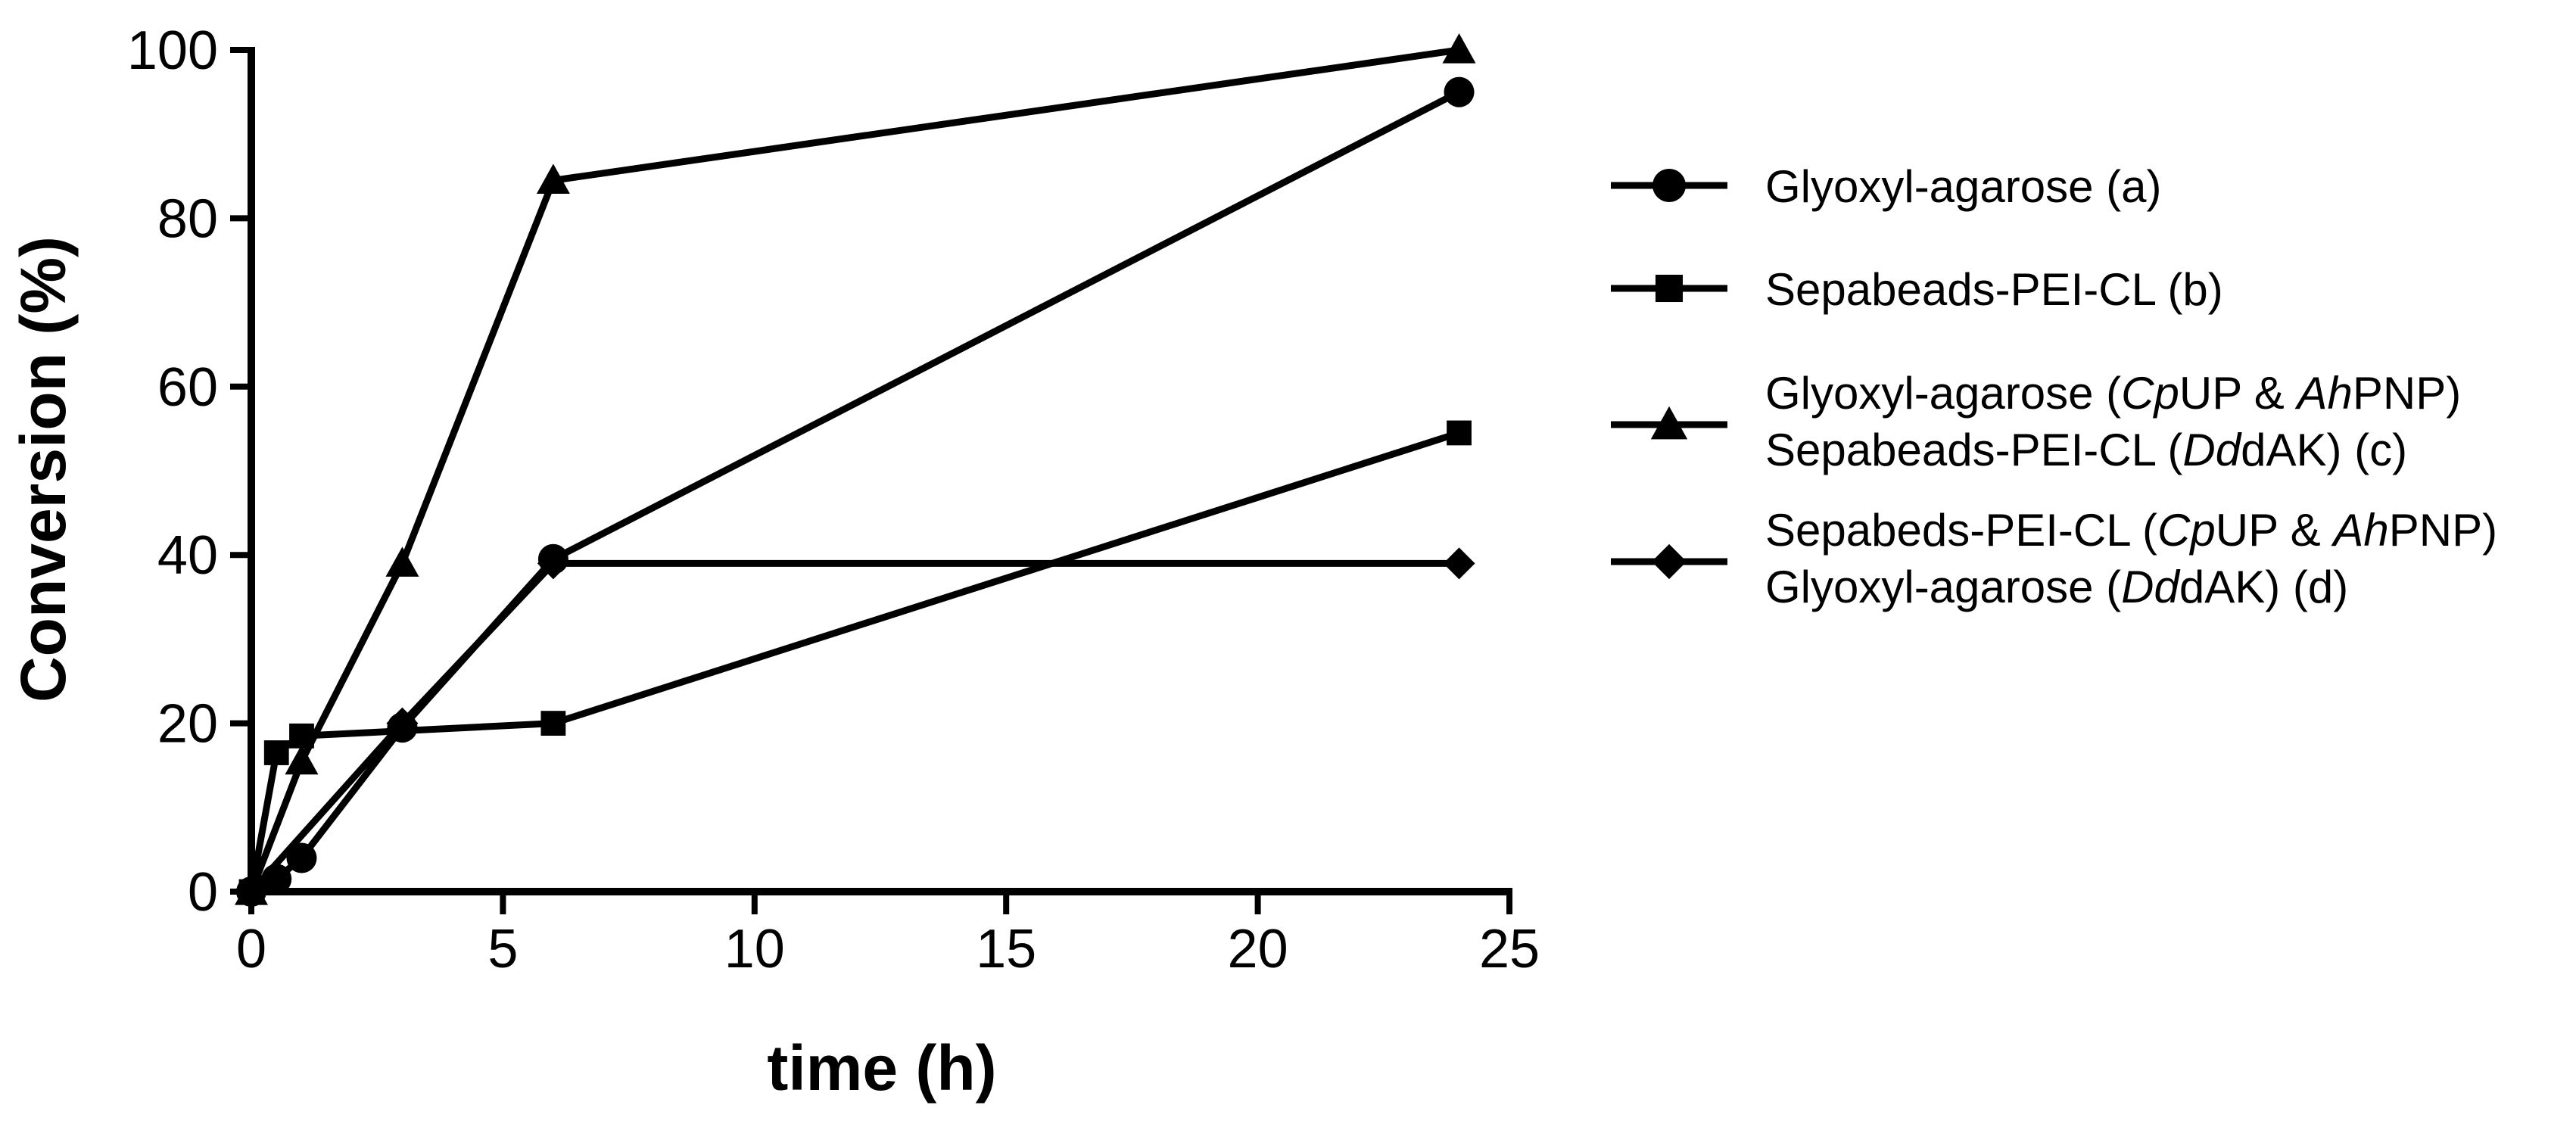 Image resolution: width=2576 pixels, height=1124 pixels. I want to click on legend-label-c: Glyoxyl-agarose (CpUP & AhPNP), so click(2113, 393).